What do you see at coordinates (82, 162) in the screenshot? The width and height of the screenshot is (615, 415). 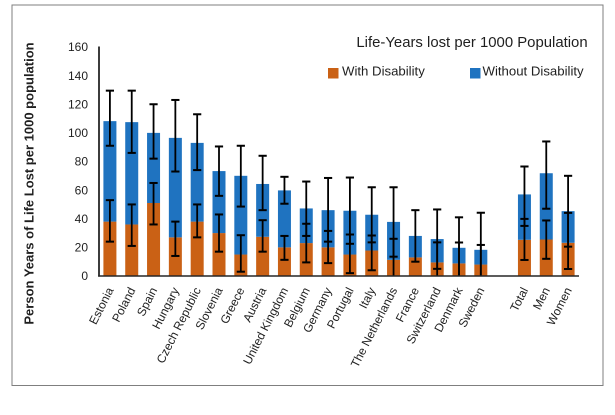 I see `svg-text: 80` at bounding box center [82, 162].